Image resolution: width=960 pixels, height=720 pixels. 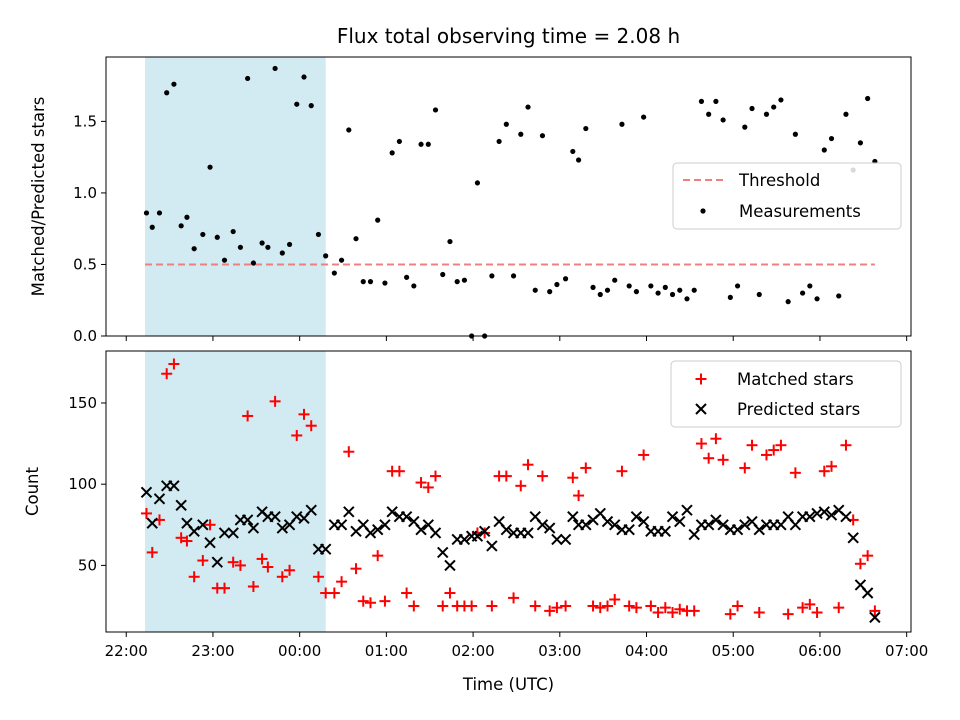 I want to click on legend-predicted-label: Predicted stars, so click(x=798, y=409).